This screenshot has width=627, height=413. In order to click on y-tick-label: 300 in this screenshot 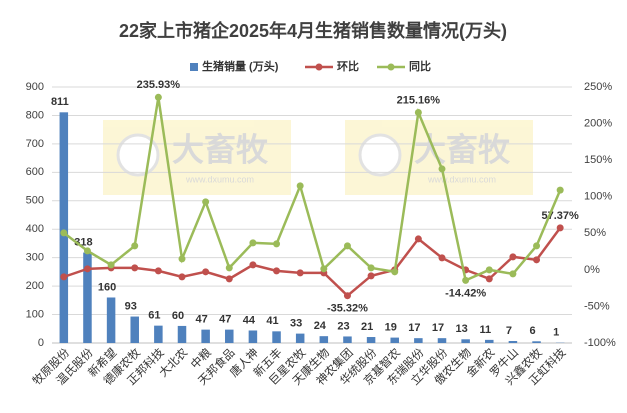, I will do `click(35, 258)`.